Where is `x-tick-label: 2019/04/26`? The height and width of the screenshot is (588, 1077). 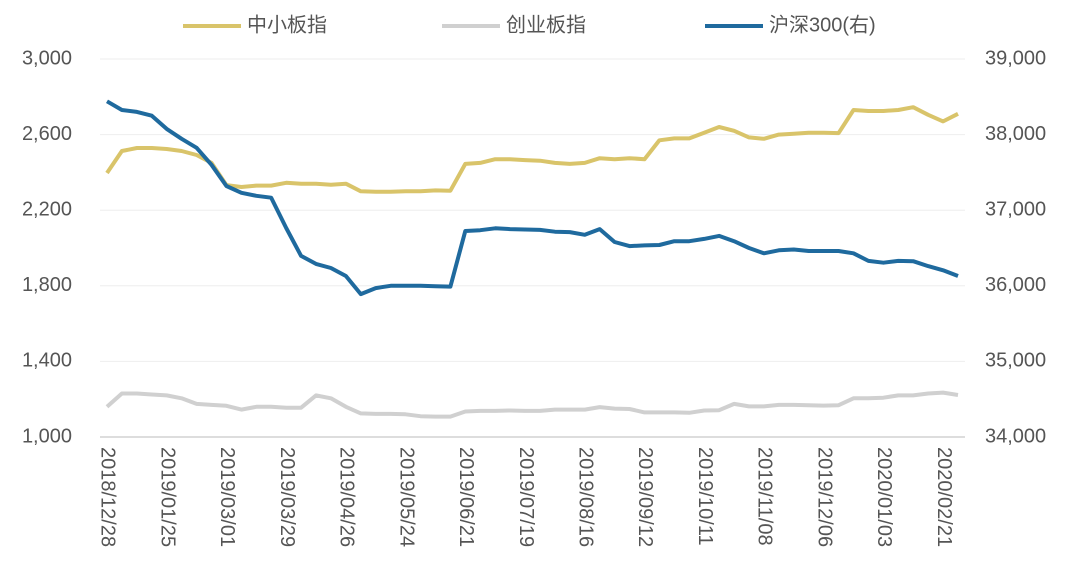 x-tick-label: 2019/04/26 is located at coordinates (347, 497).